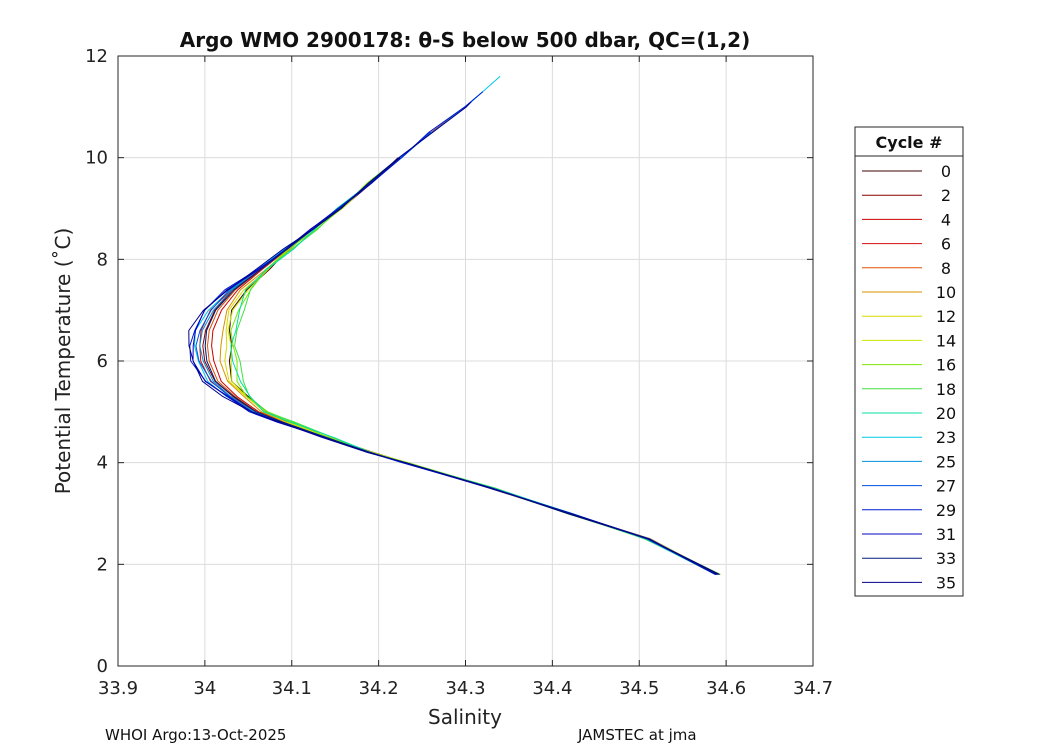  Describe the element at coordinates (946, 486) in the screenshot. I see `legend-label: 27` at that location.